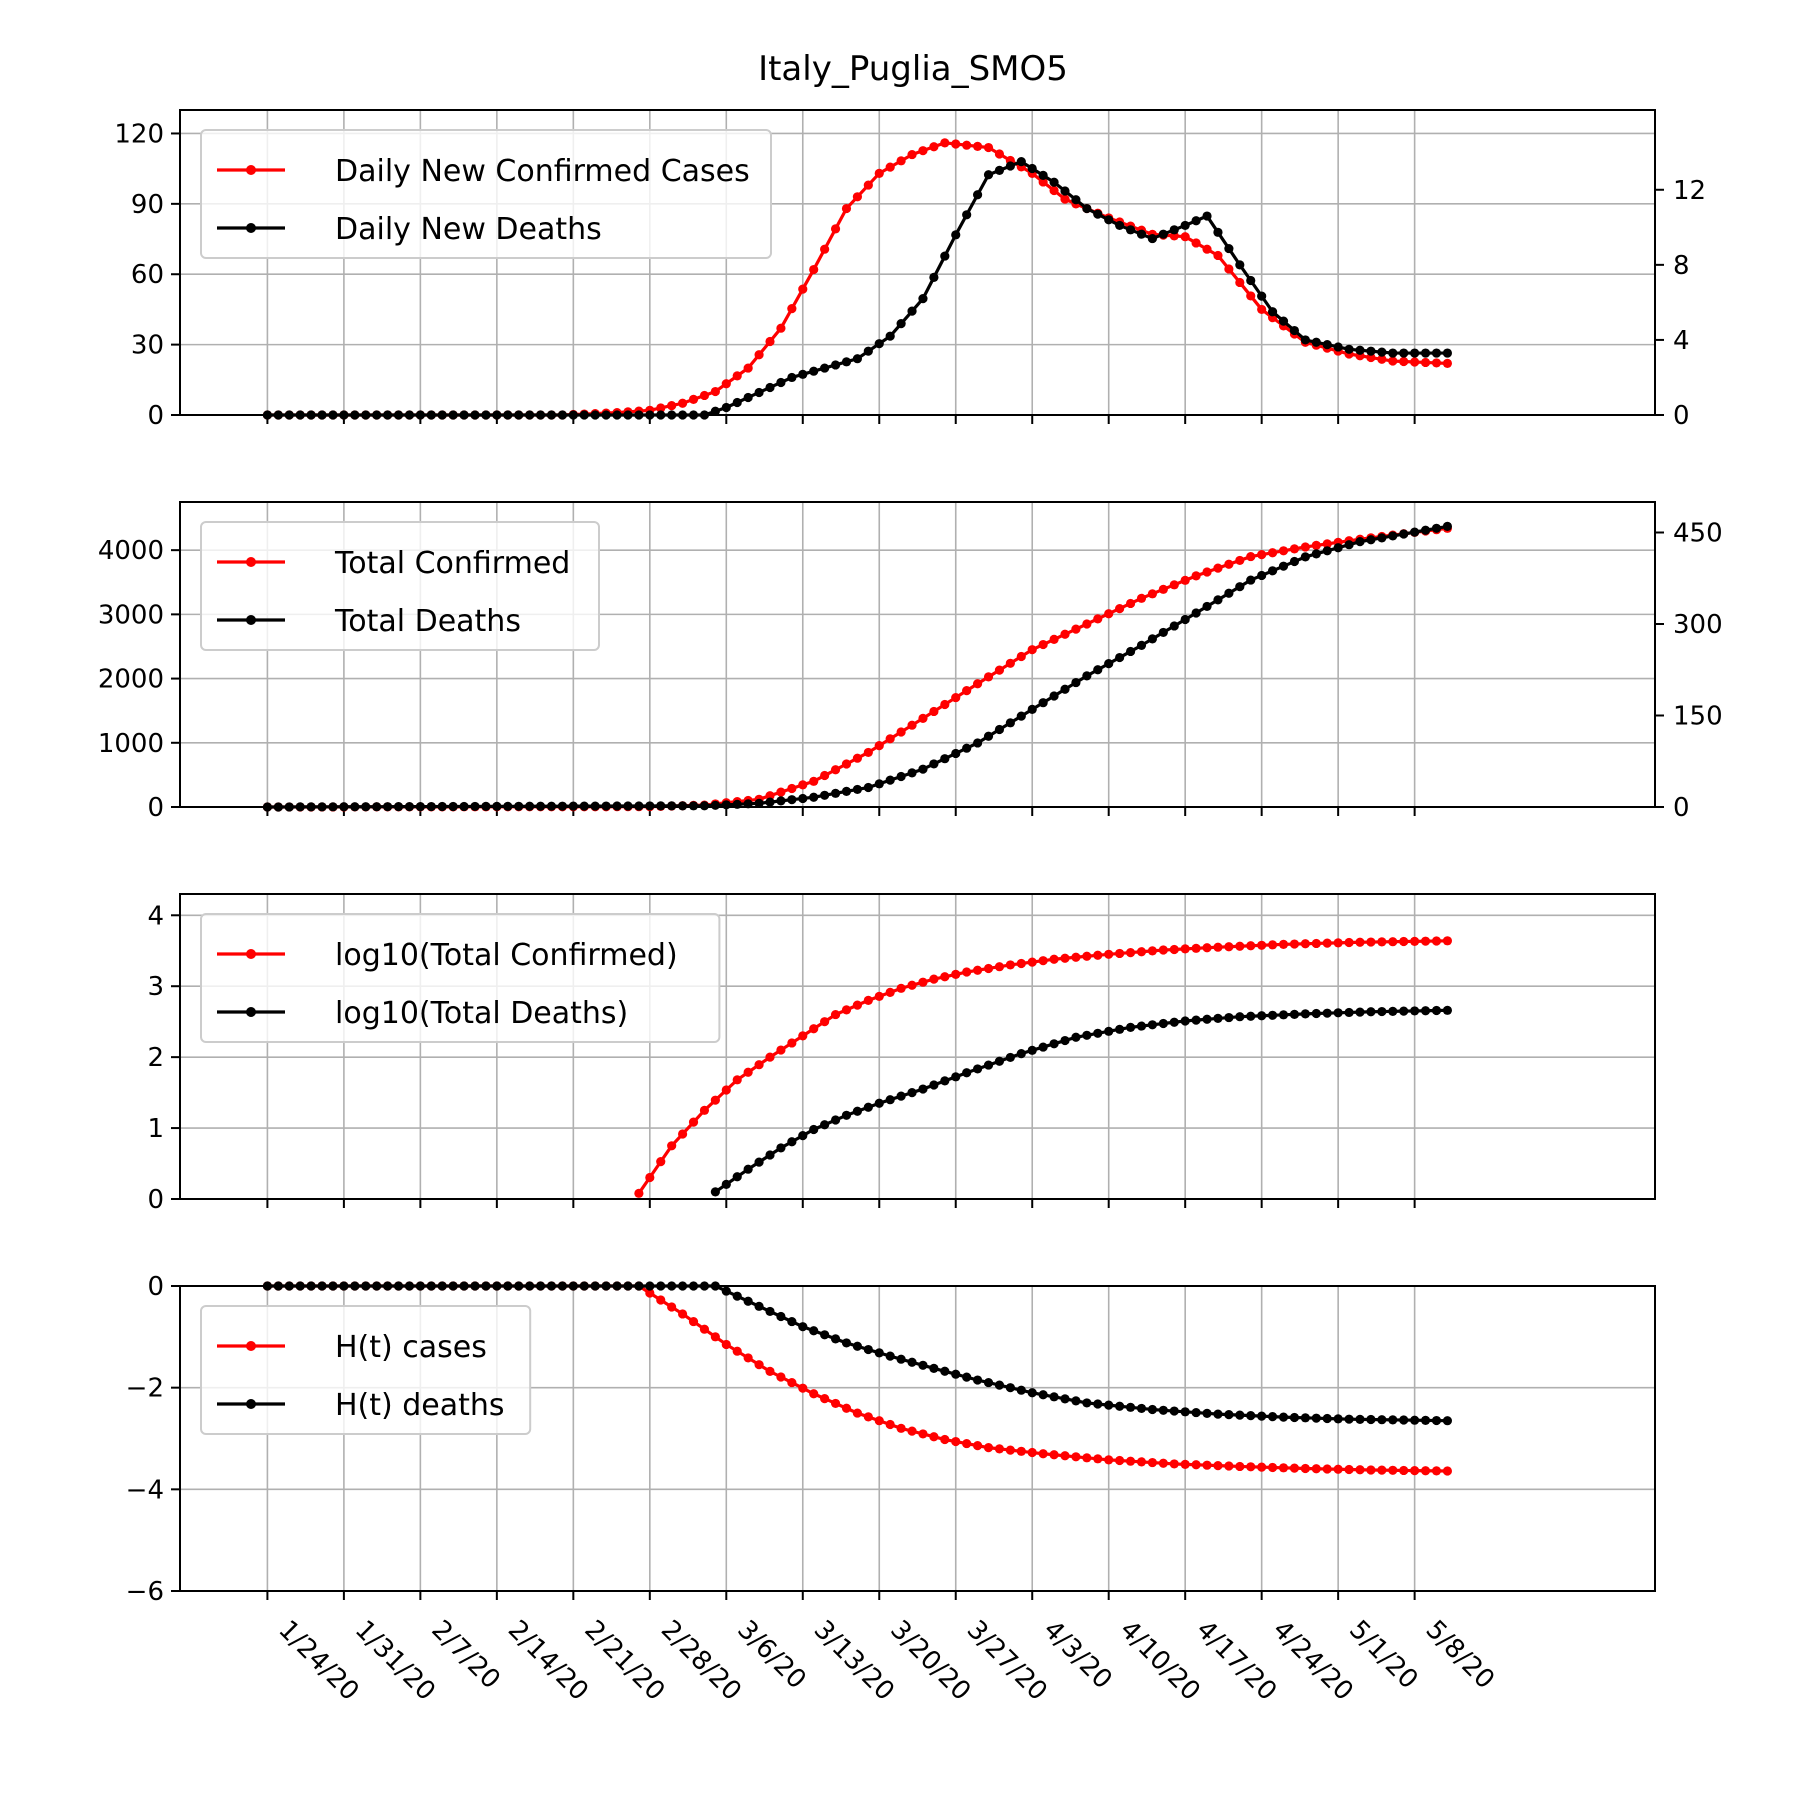  I want to click on y-tick-label: 0, so click(155, 1287).